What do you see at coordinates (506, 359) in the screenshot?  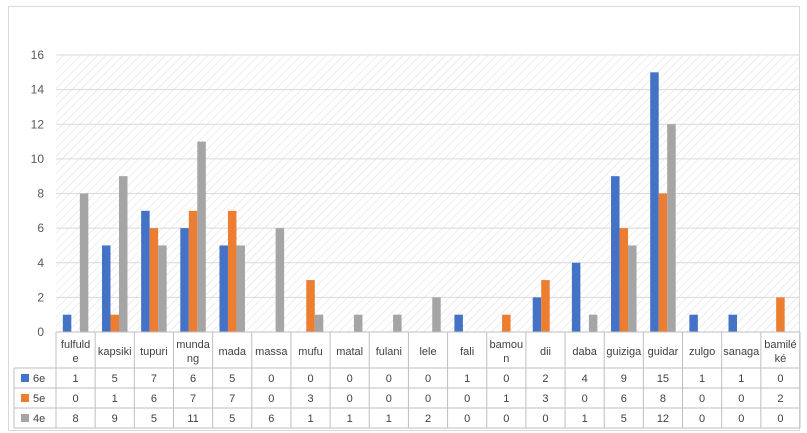 I see `category-label: n` at bounding box center [506, 359].